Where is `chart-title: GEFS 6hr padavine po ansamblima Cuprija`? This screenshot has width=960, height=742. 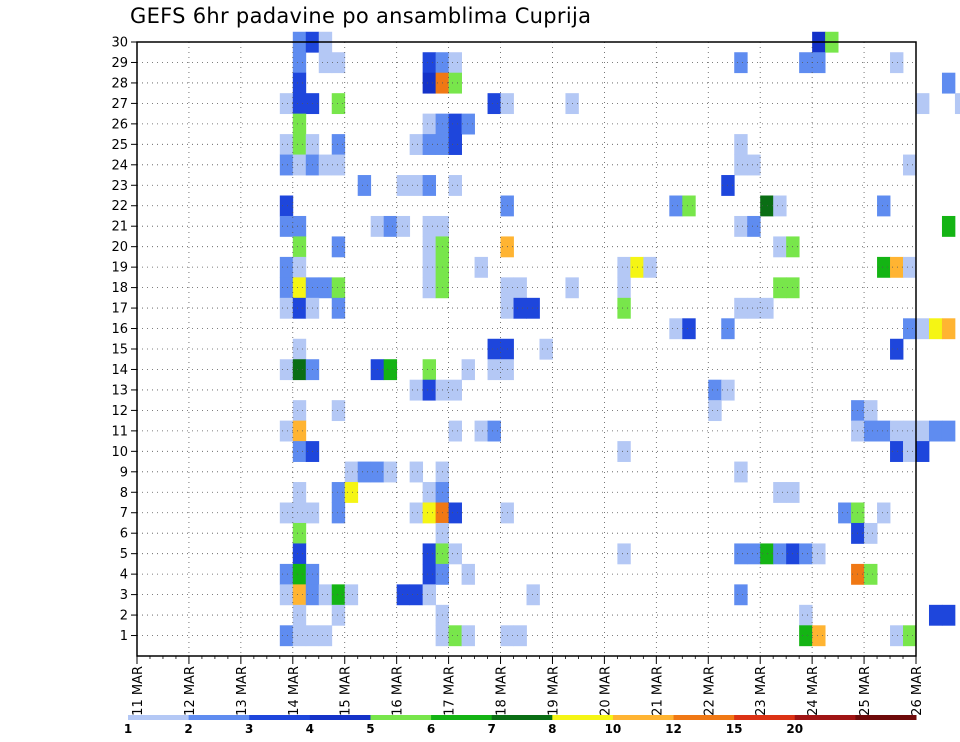
chart-title: GEFS 6hr padavine po ansamblima Cuprija is located at coordinates (361, 16).